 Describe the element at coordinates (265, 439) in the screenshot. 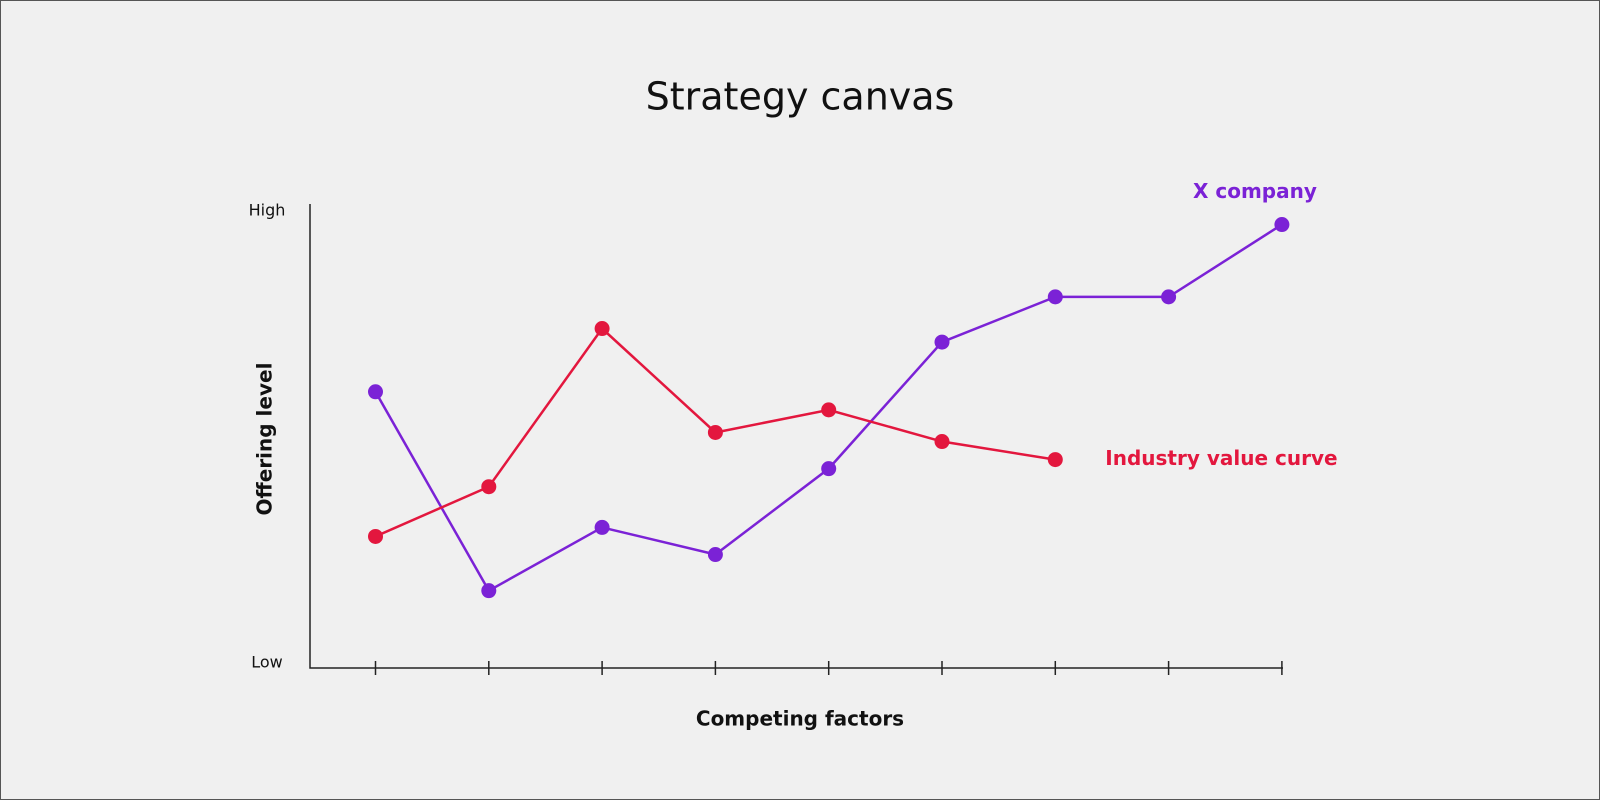

I see `y-axis-label: Offering level` at that location.